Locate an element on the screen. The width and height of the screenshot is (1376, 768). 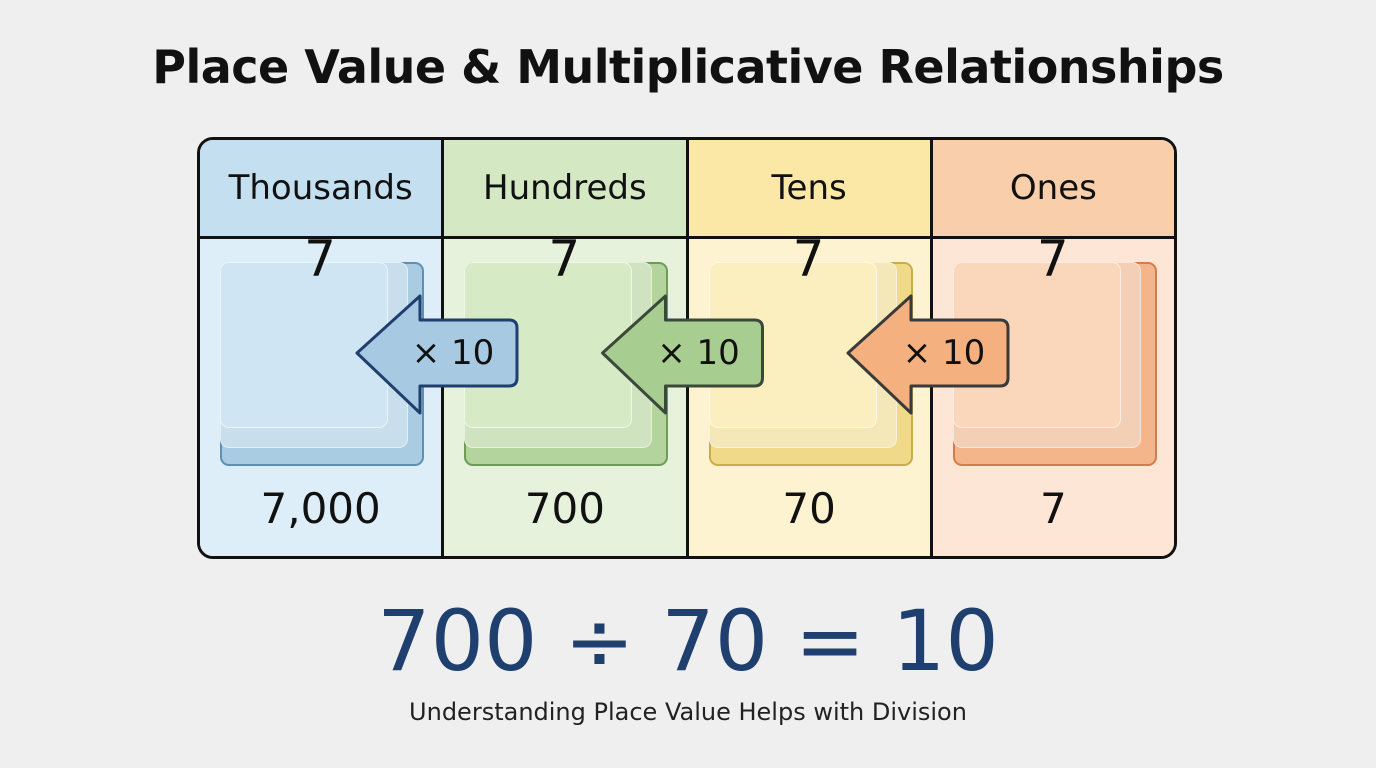
column-header: Tens is located at coordinates (809, 189).